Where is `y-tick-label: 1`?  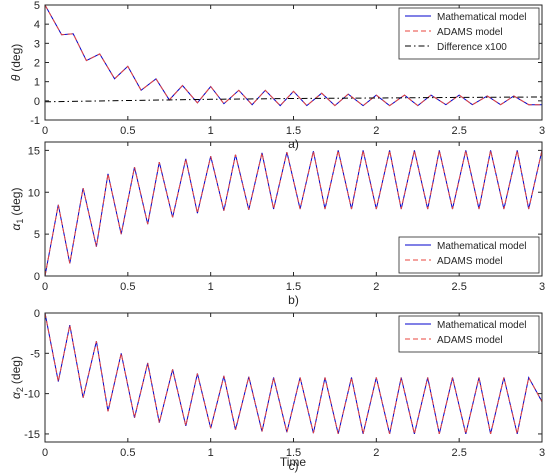 y-tick-label: 1 is located at coordinates (37, 83).